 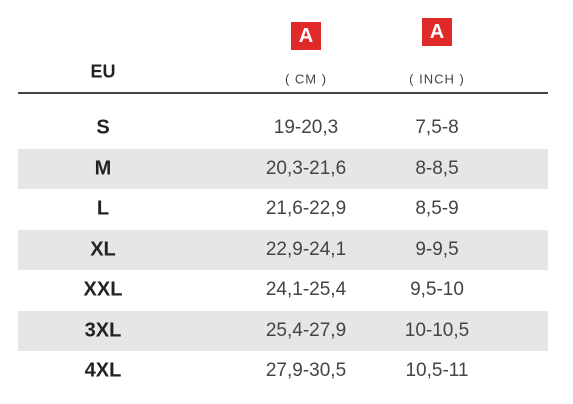 What do you see at coordinates (306, 209) in the screenshot?
I see `measurement: 21,6-22,9` at bounding box center [306, 209].